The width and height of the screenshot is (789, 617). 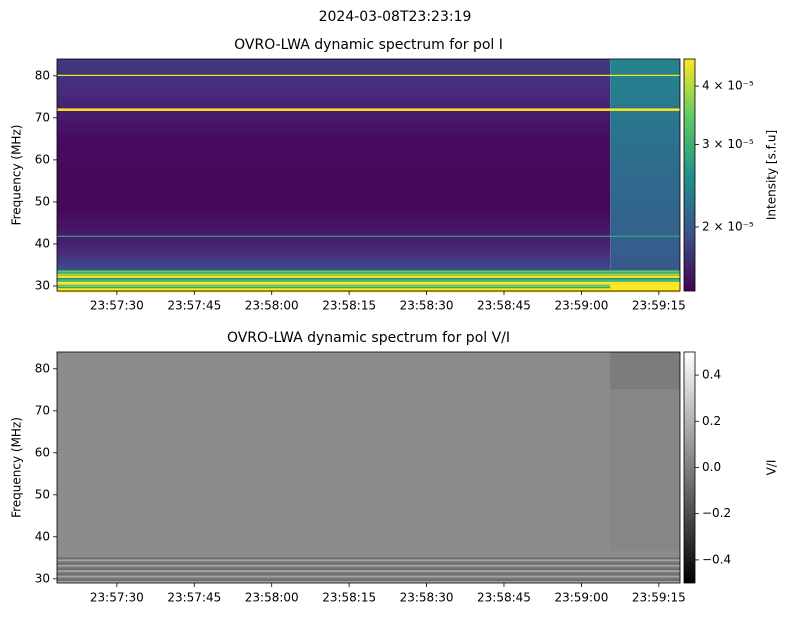 What do you see at coordinates (728, 144) in the screenshot?
I see `colorbar-tick-label: 3 × 10⁻⁵` at bounding box center [728, 144].